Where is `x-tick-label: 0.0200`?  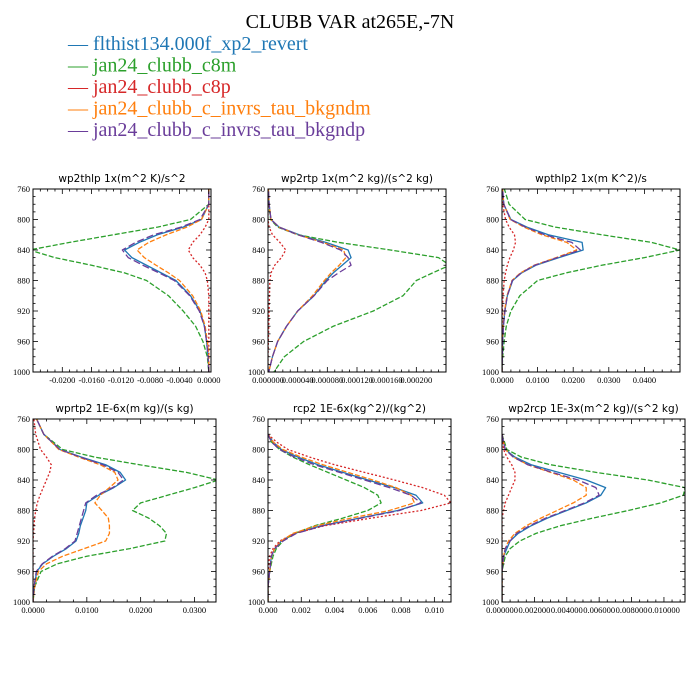 x-tick-label: 0.0200 is located at coordinates (140, 610).